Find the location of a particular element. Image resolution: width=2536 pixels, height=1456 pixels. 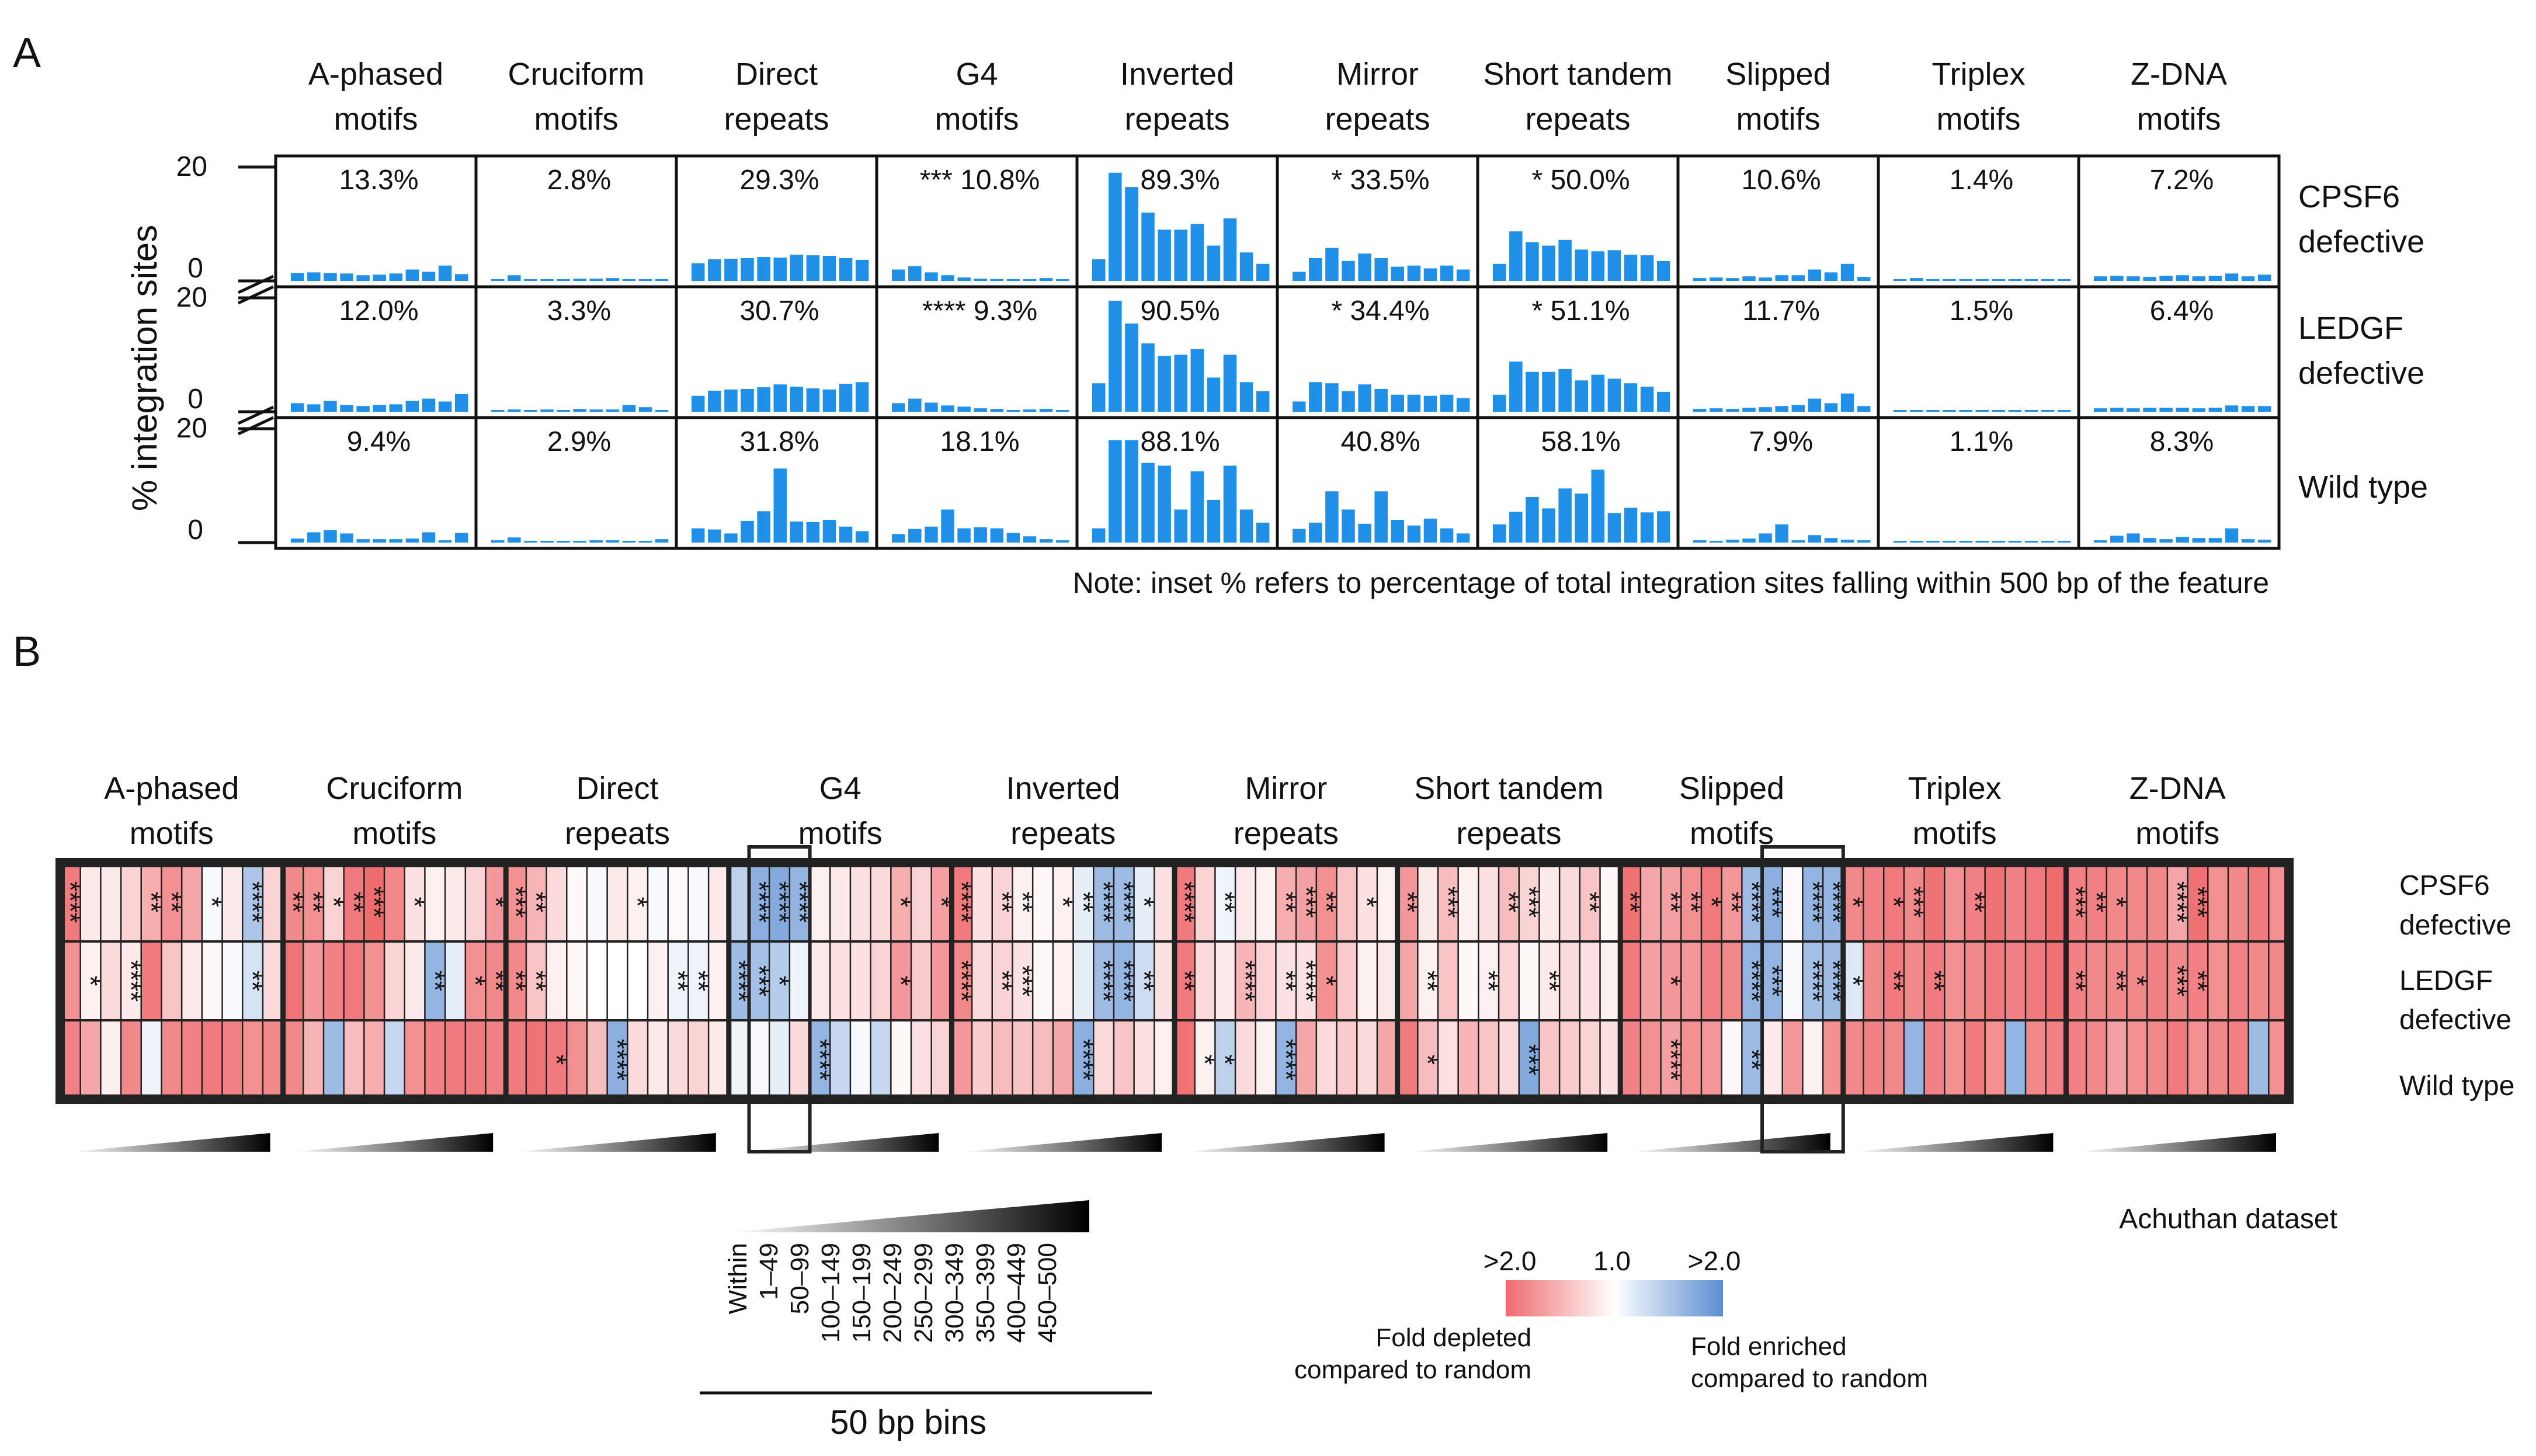

inset-percentage: 7.9% is located at coordinates (1781, 441).